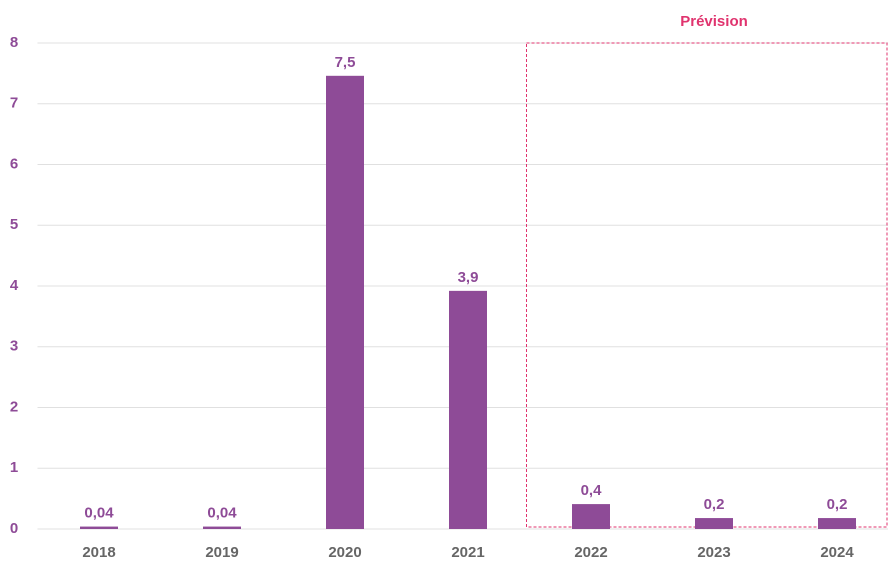 This screenshot has height=561, width=888. Describe the element at coordinates (14, 42) in the screenshot. I see `y-tick-label: 8` at that location.